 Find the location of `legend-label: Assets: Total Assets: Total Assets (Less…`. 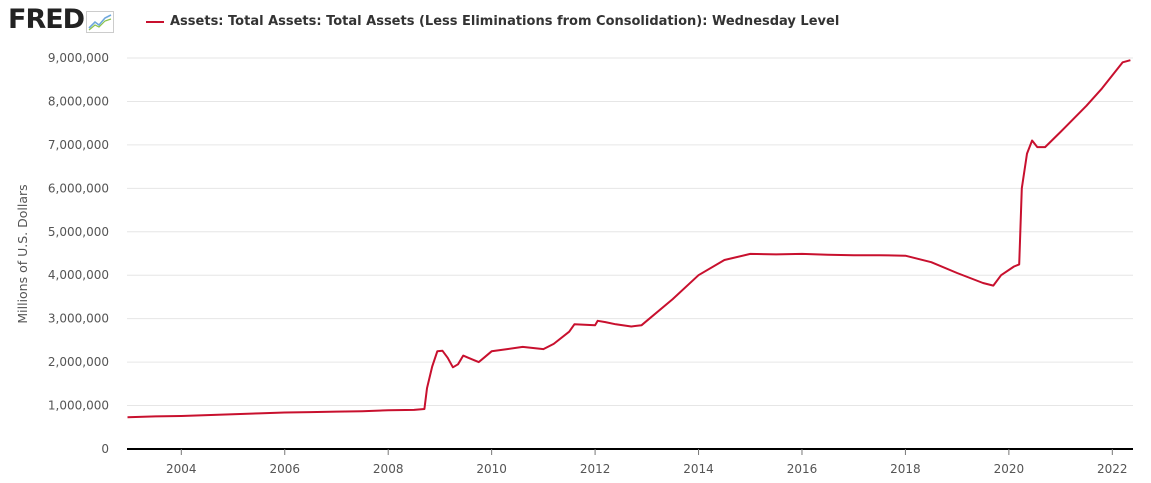

legend-label: Assets: Total Assets: Total Assets (Less… is located at coordinates (505, 21).